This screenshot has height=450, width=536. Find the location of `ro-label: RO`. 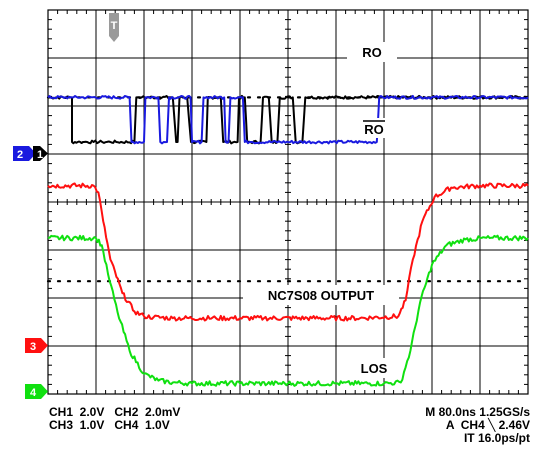

ro-label: RO is located at coordinates (372, 52).